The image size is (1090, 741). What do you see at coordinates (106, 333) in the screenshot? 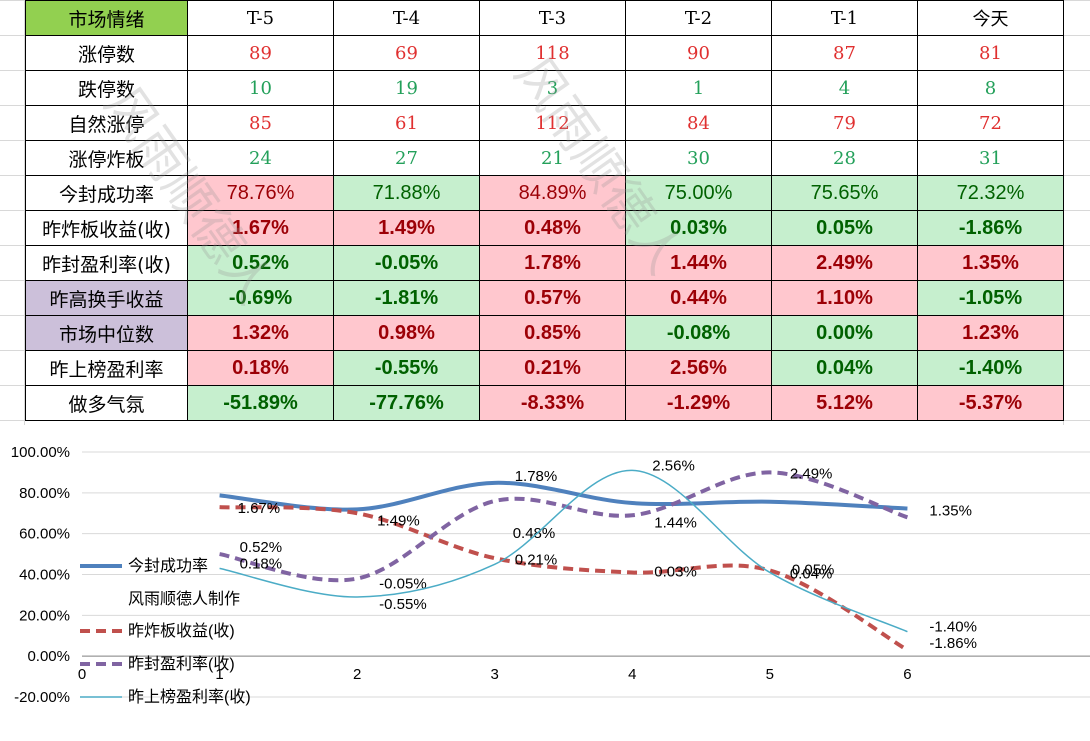
I see `row-label: 市场中位数` at bounding box center [106, 333].